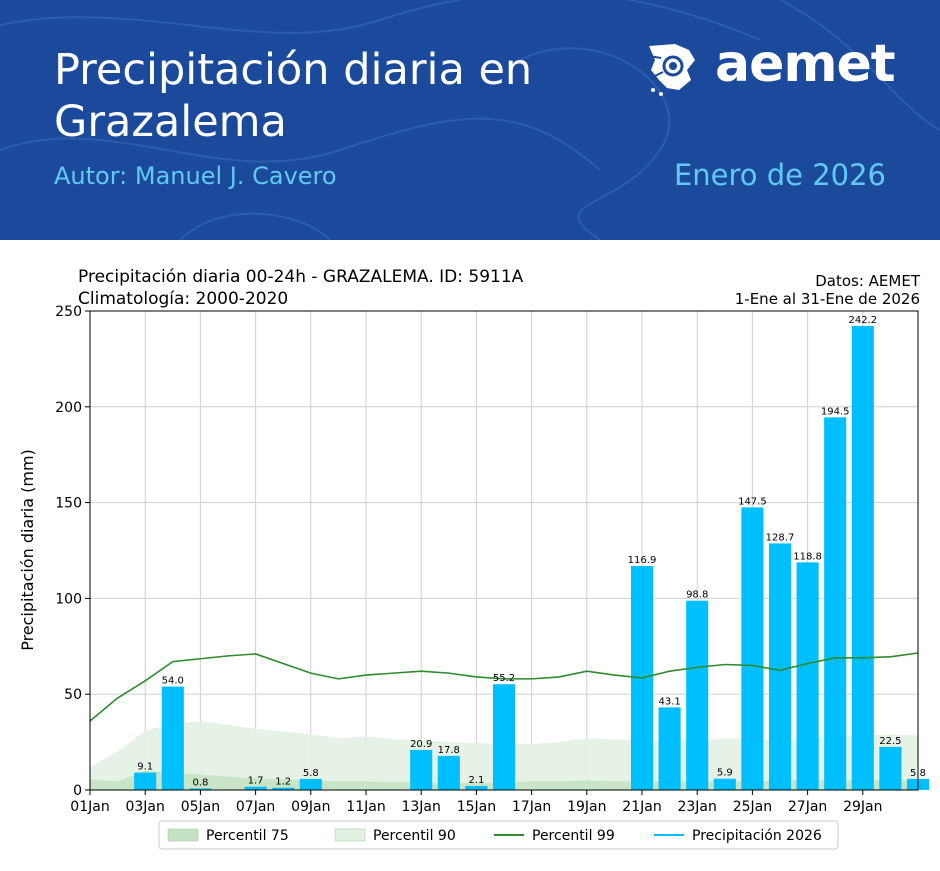 The image size is (940, 871). What do you see at coordinates (504, 678) in the screenshot?
I see `bar-label-day-16: 55.2` at bounding box center [504, 678].